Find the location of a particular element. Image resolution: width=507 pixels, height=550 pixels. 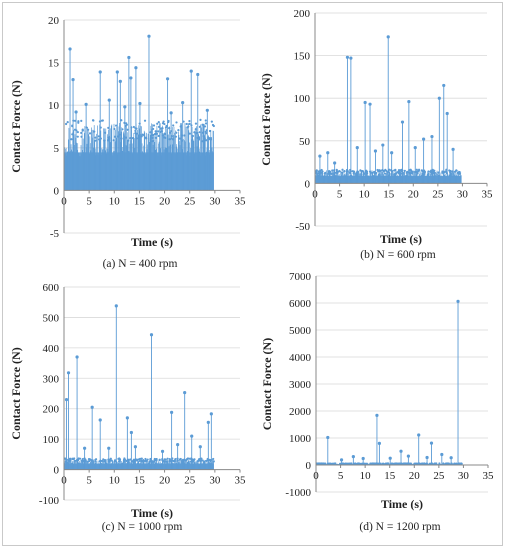

y-tick-label: 2000 is located at coordinates (300, 412).